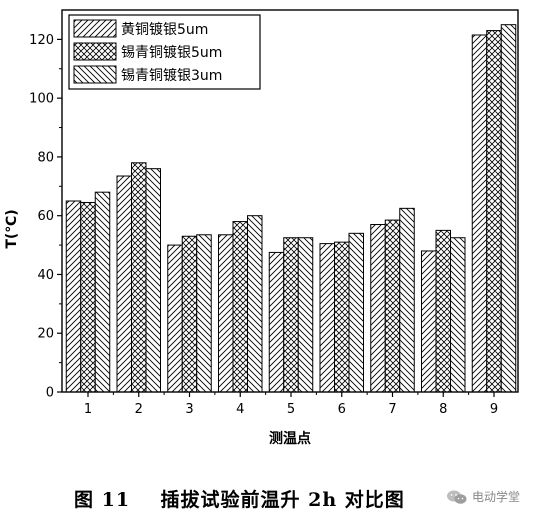 The width and height of the screenshot is (554, 523). Describe the element at coordinates (171, 52) in the screenshot. I see `legend-label-2: 锡青铜镀银5um` at that location.